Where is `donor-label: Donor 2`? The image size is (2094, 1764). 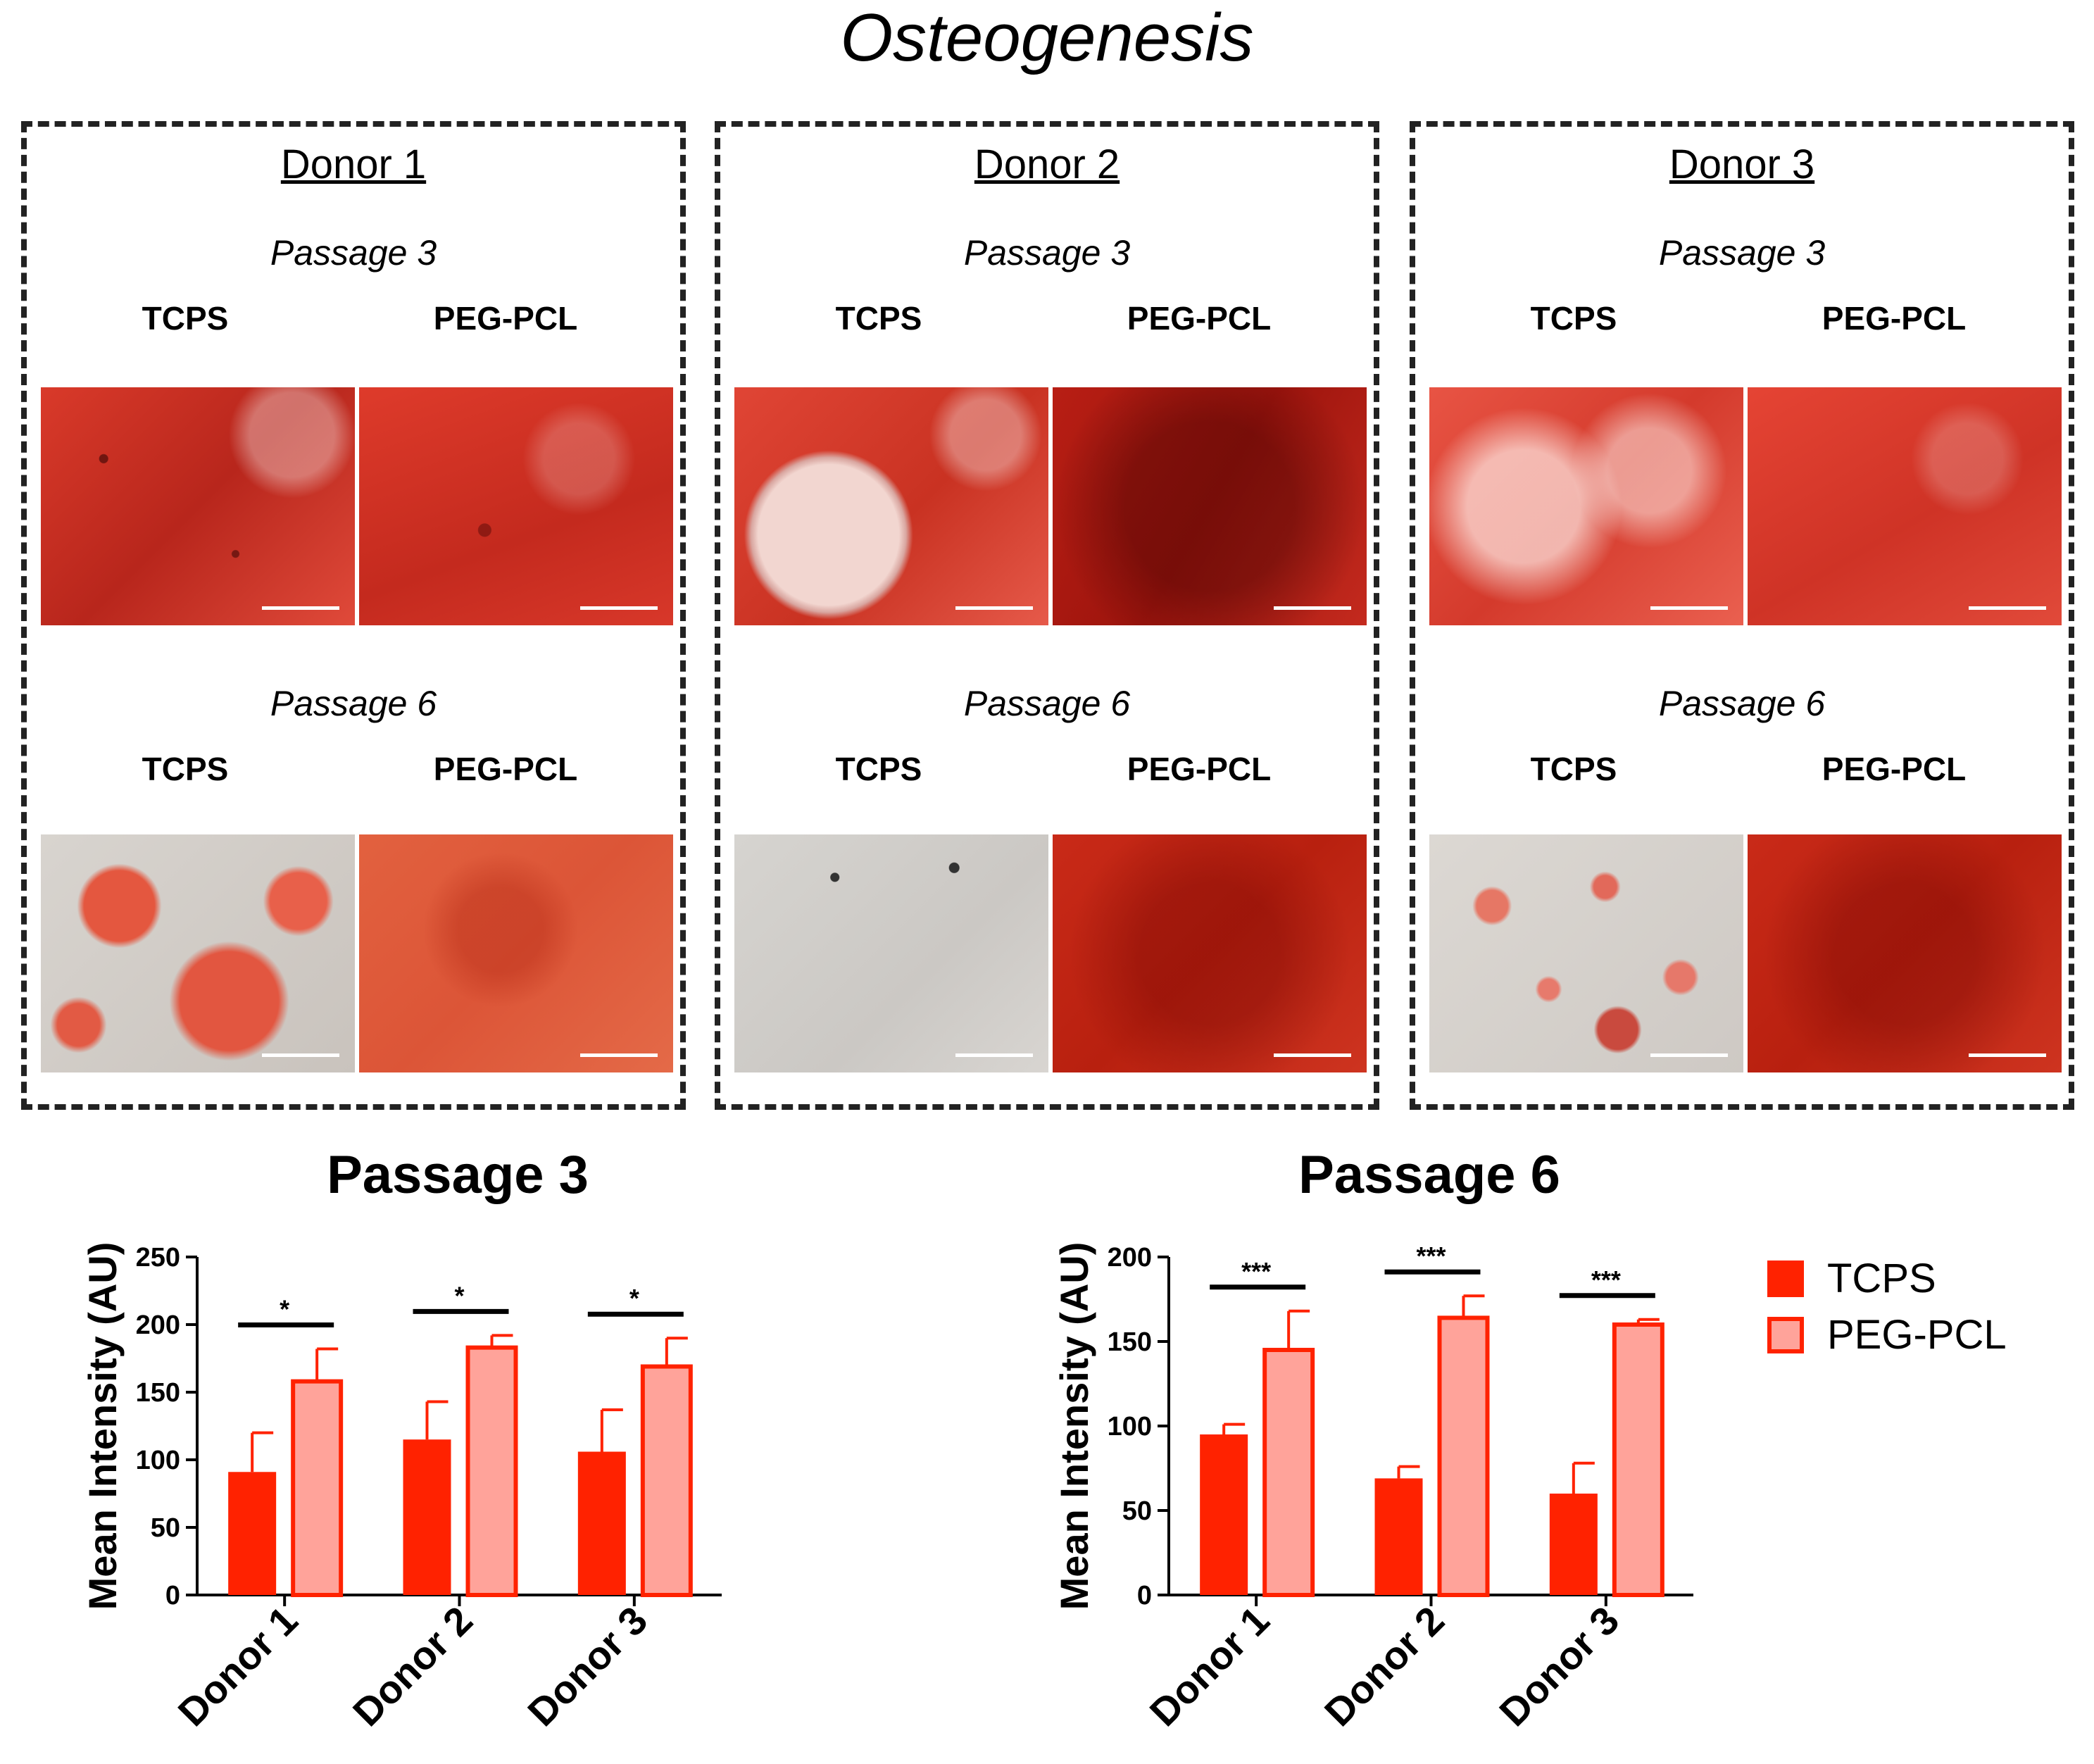 donor-label: Donor 2 is located at coordinates (1047, 164).